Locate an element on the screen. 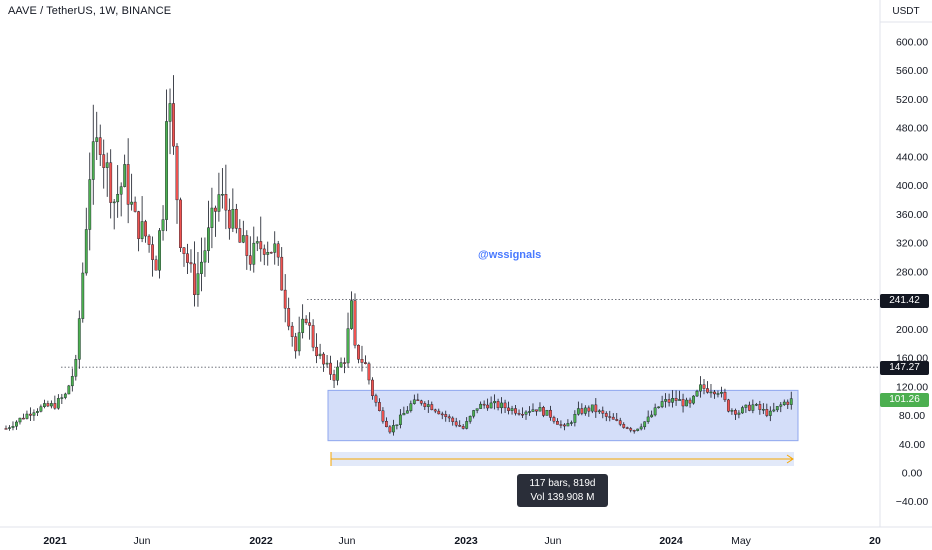 The width and height of the screenshot is (932, 550). price-tick-label: 600.00 is located at coordinates (912, 42).